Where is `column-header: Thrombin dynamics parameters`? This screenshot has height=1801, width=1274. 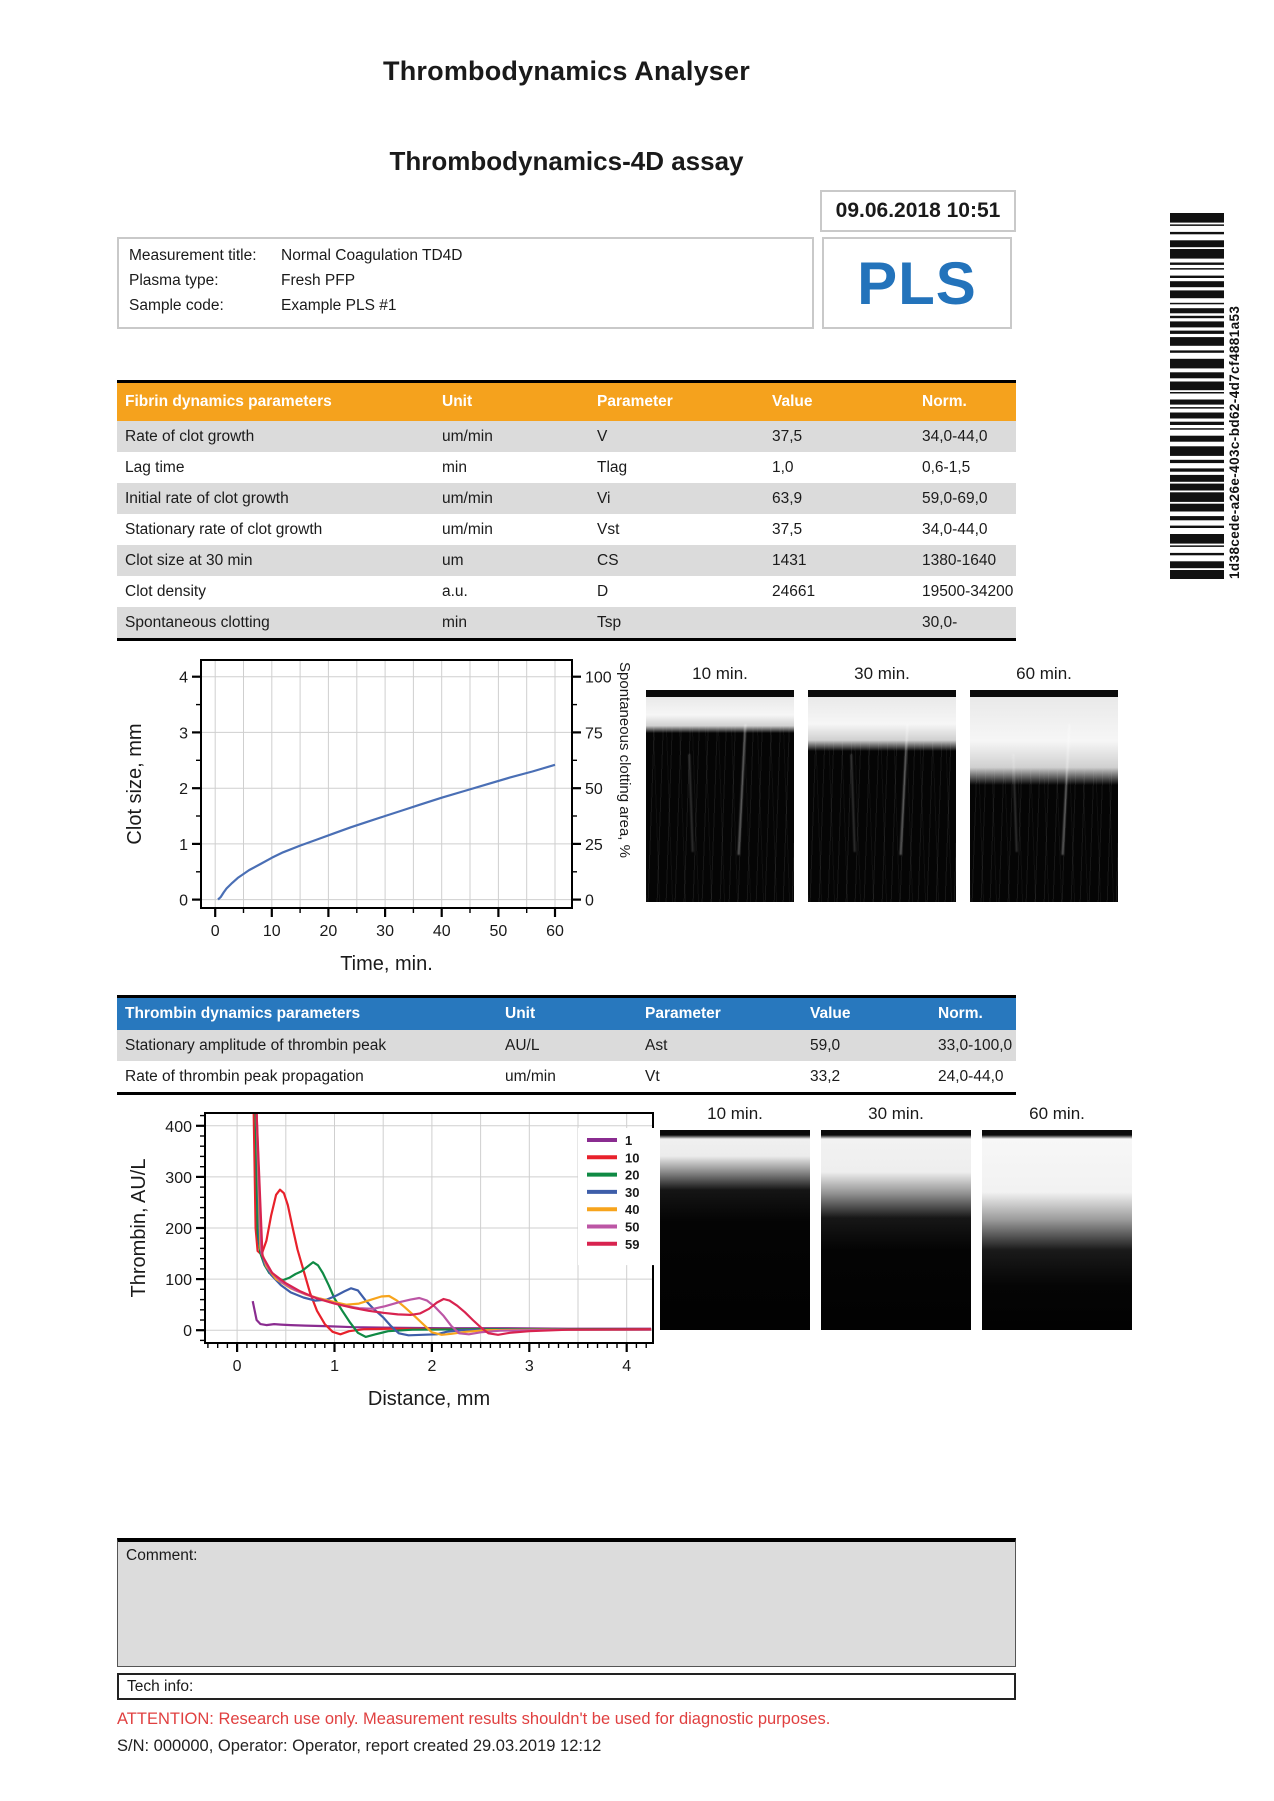 column-header: Thrombin dynamics parameters is located at coordinates (243, 1013).